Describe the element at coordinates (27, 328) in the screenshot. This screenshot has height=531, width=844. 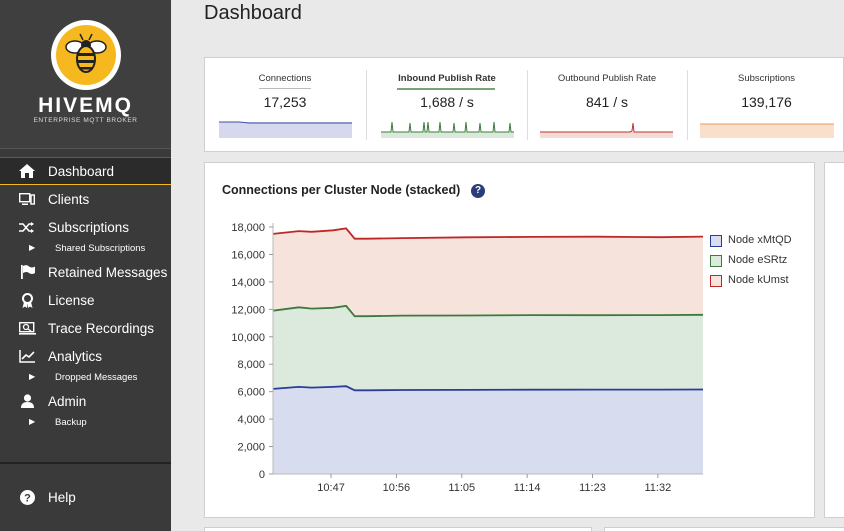
I see `trace-icon` at that location.